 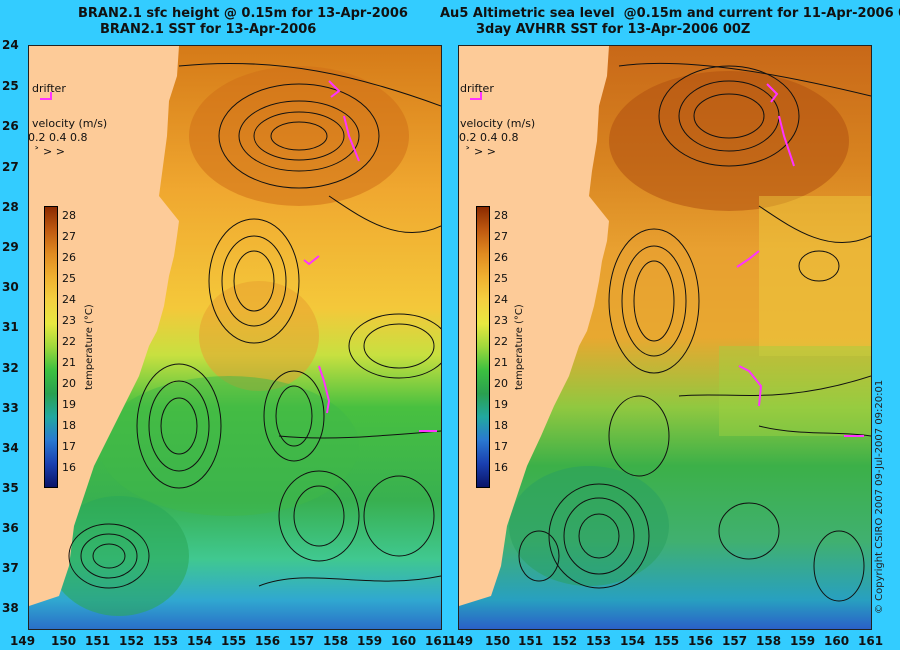 I want to click on left-velocity-values: 0.2 0.4 0.8, so click(x=58, y=137).